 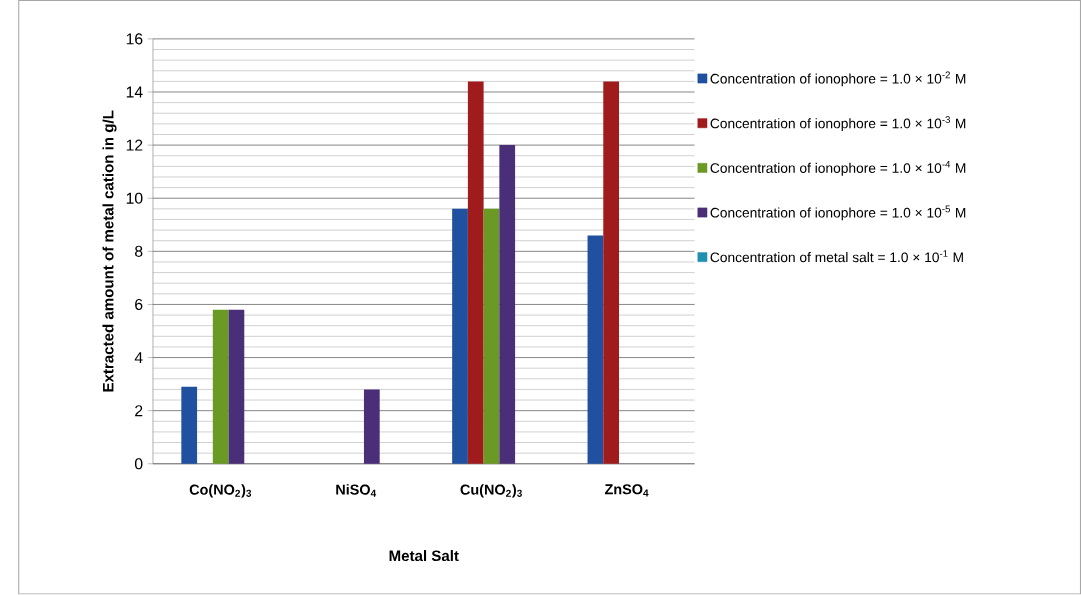 What do you see at coordinates (138, 358) in the screenshot?
I see `y-tick-label: 4` at bounding box center [138, 358].